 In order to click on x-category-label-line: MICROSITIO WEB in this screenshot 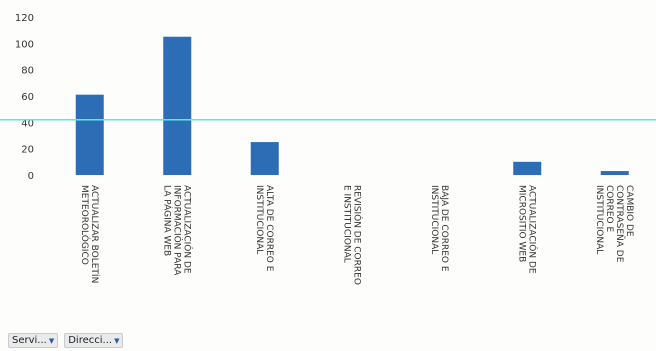, I will do `click(521, 223)`.